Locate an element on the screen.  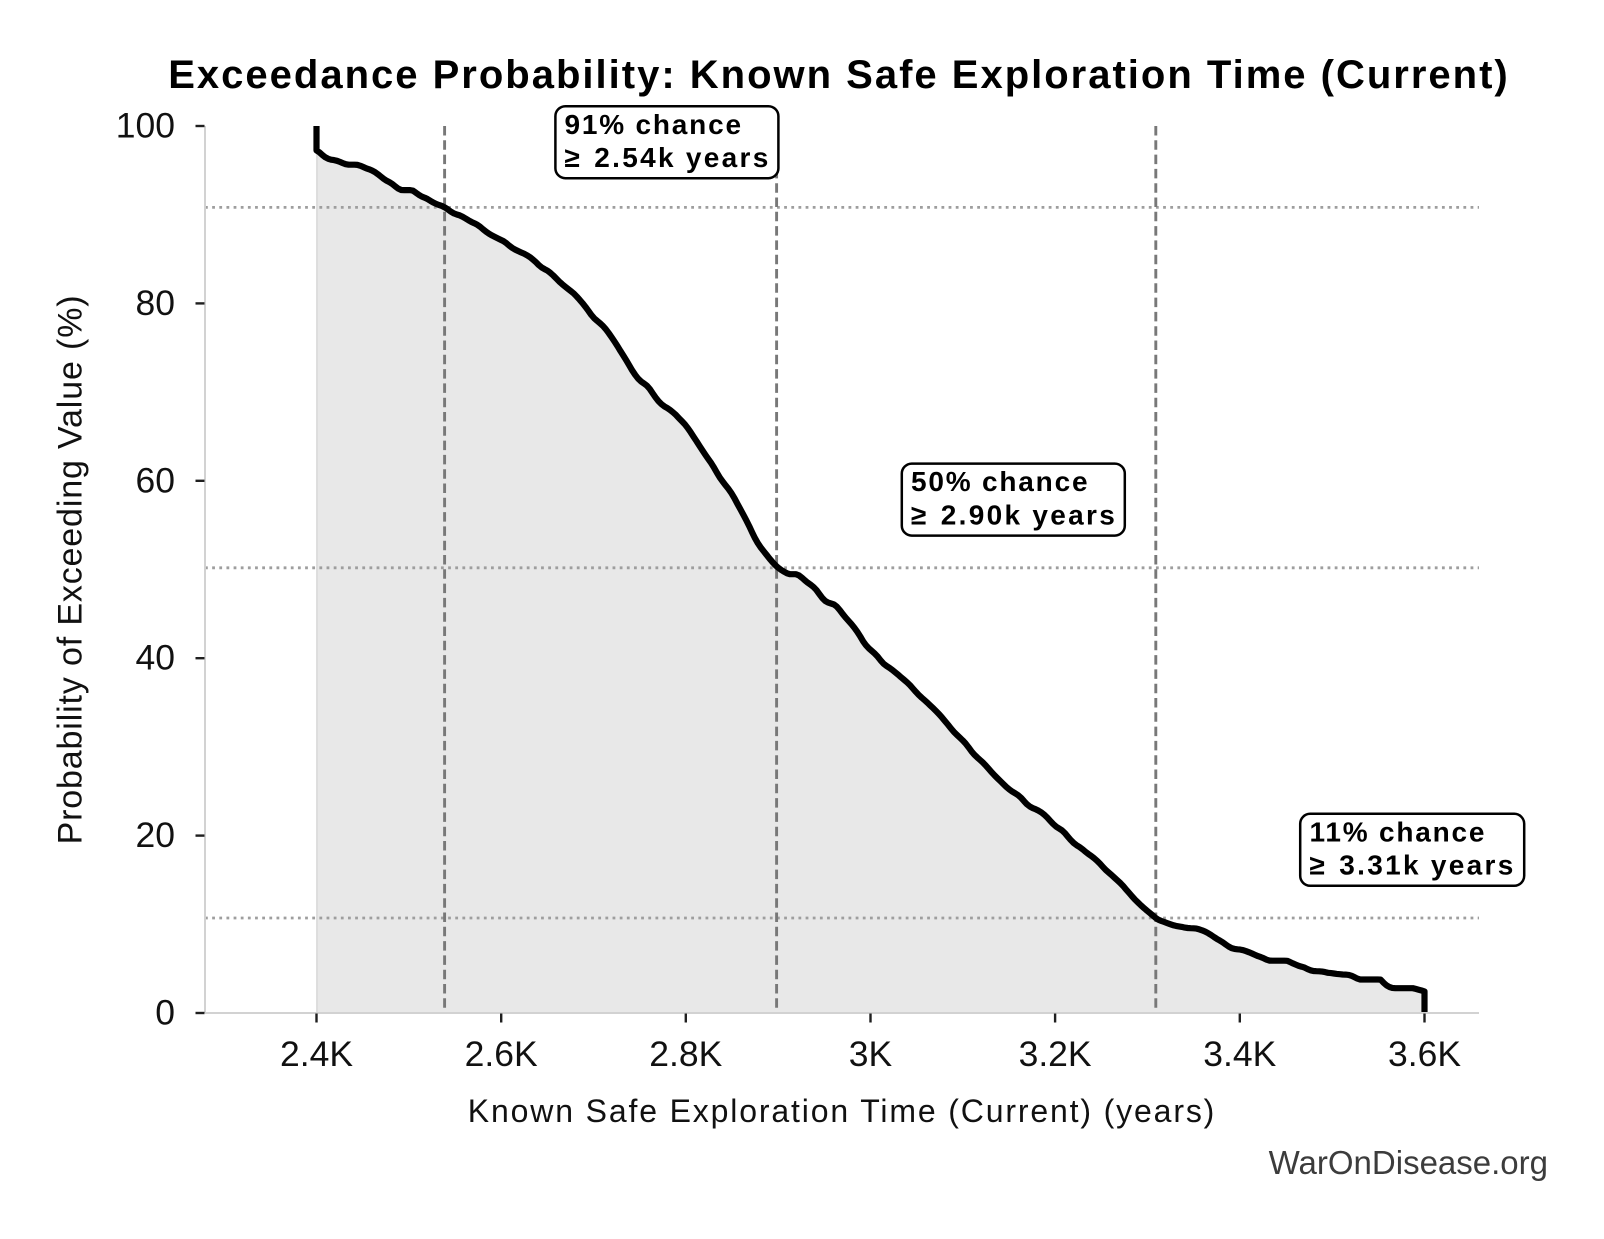
svg-text: WarOnDisease.org is located at coordinates (1408, 1162).